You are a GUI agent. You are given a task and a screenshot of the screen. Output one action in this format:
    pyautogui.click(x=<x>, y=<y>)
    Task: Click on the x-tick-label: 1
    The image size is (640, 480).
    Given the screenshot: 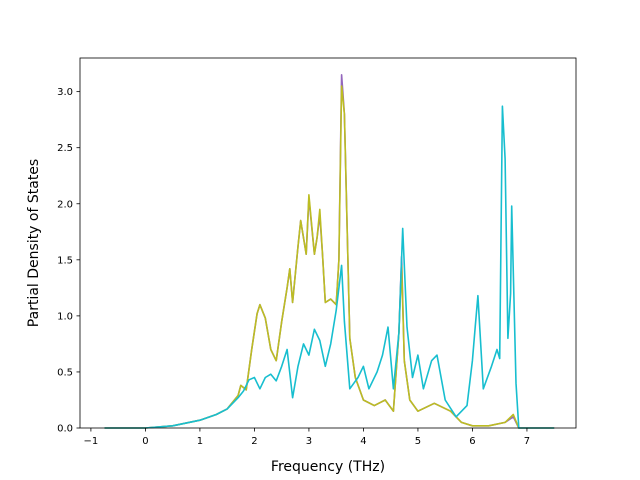 What is the action you would take?
    pyautogui.click(x=200, y=441)
    